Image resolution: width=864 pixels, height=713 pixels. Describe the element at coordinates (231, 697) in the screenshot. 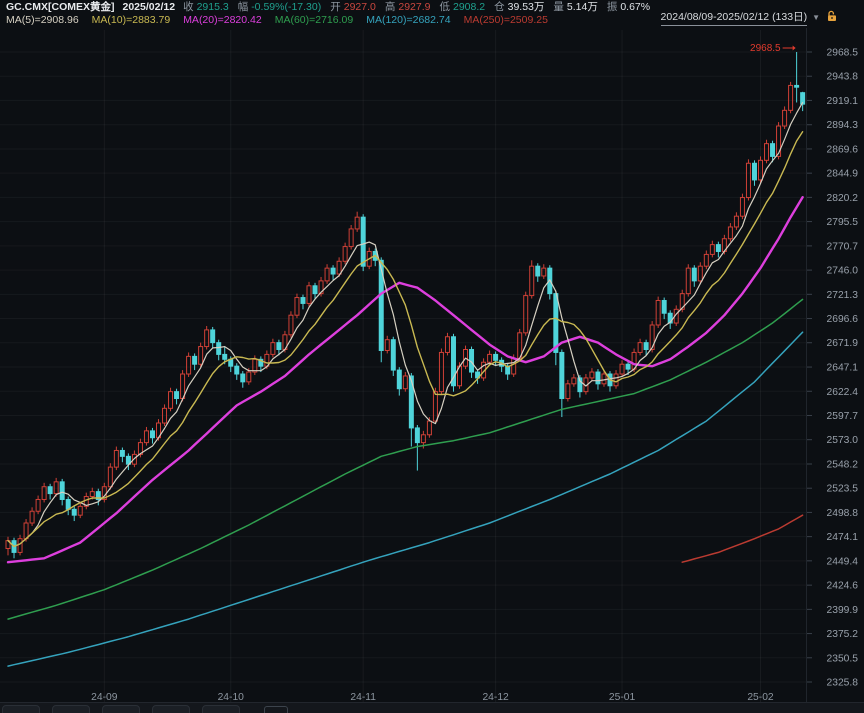

I see `x-axis-label: 24-10` at that location.